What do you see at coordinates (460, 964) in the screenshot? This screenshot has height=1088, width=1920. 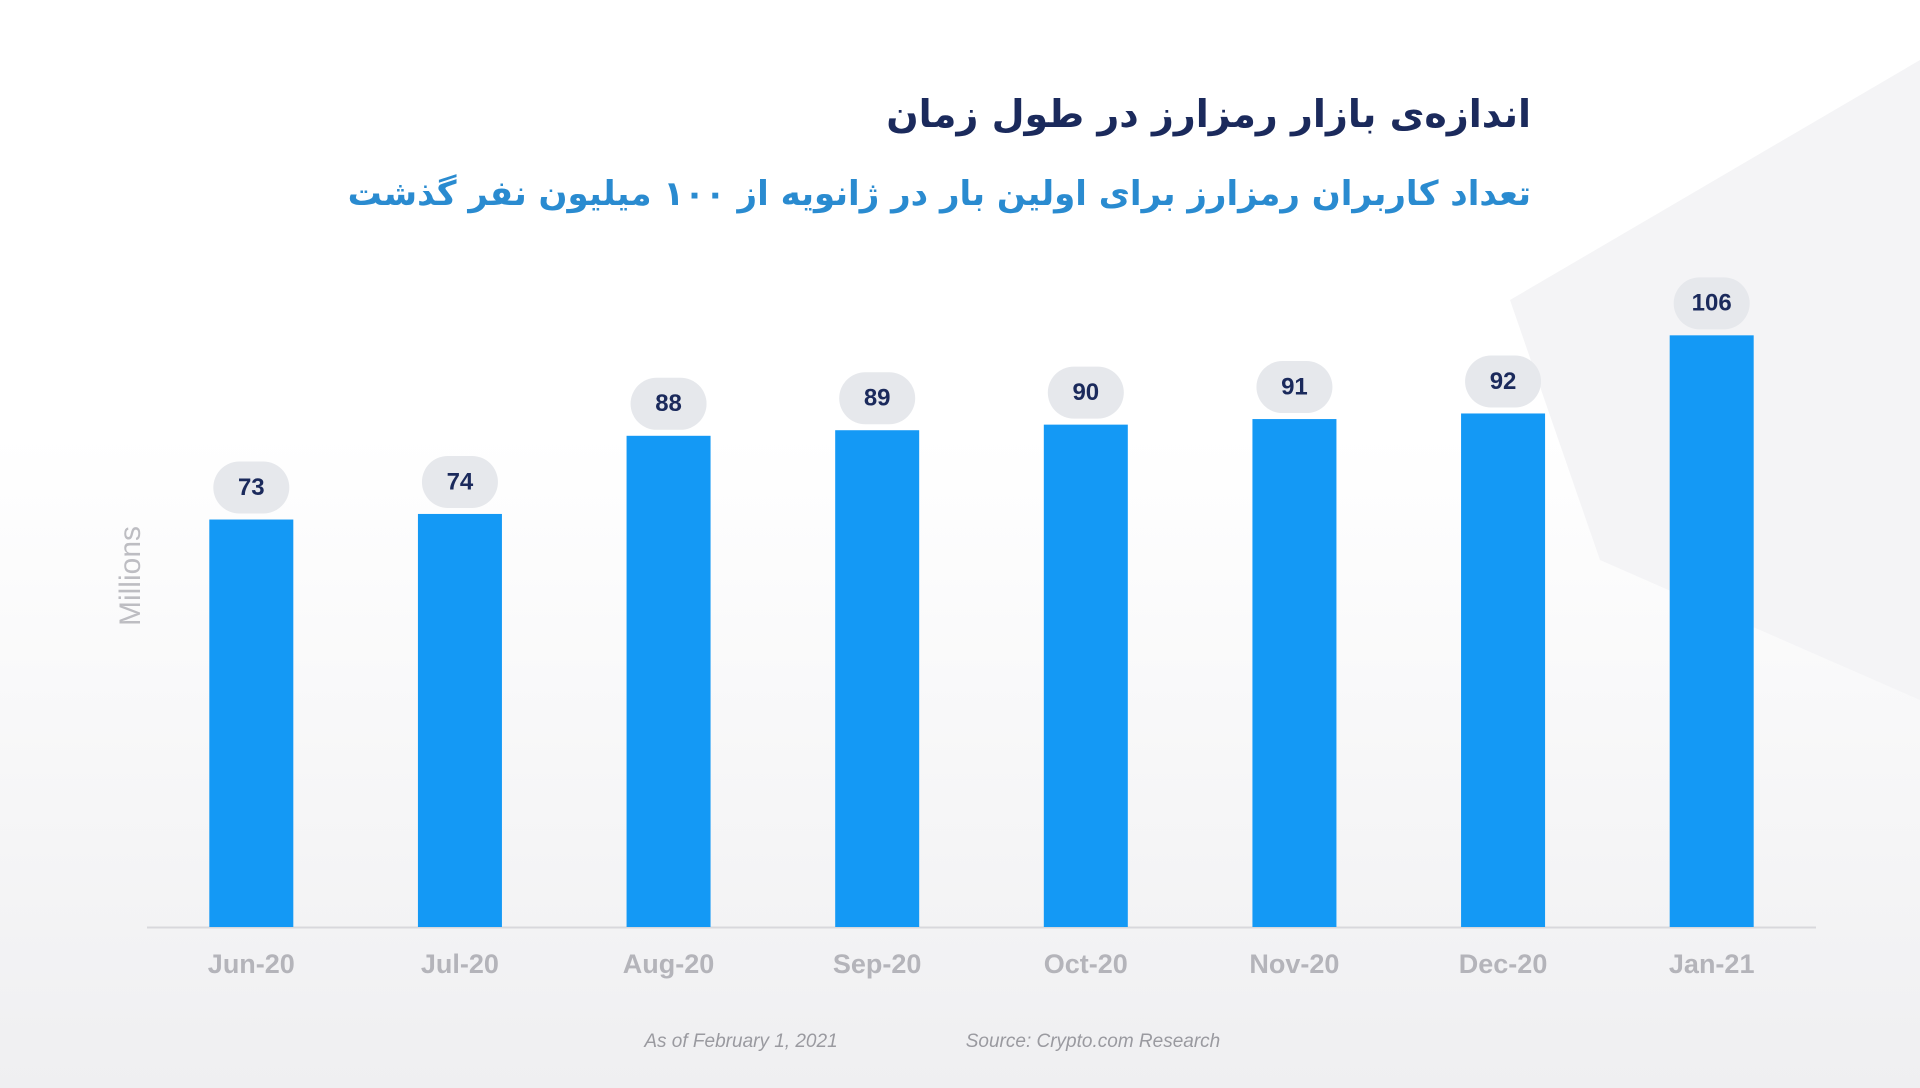 I see `x-tick-label: Jul-20` at bounding box center [460, 964].